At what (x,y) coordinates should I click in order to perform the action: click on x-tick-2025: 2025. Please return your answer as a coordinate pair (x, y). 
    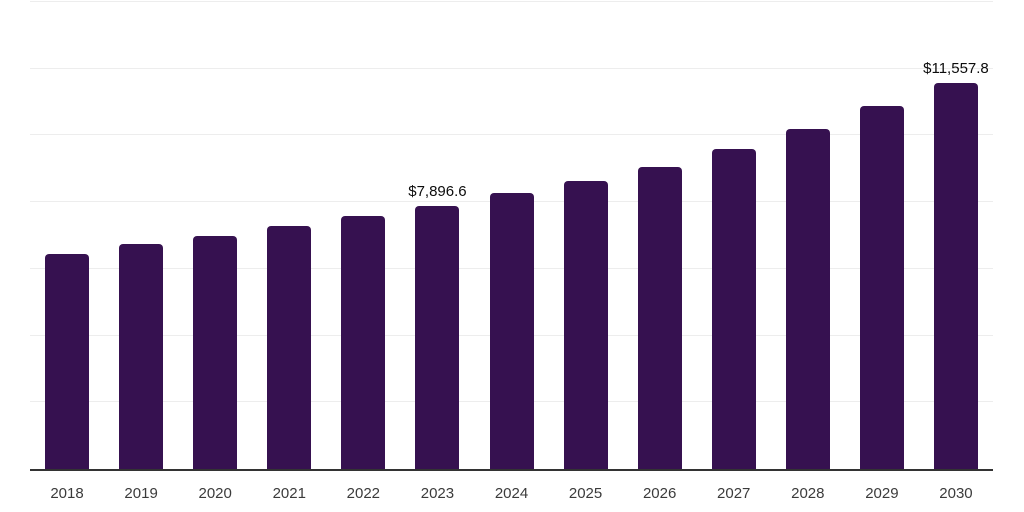
    Looking at the image, I should click on (585, 493).